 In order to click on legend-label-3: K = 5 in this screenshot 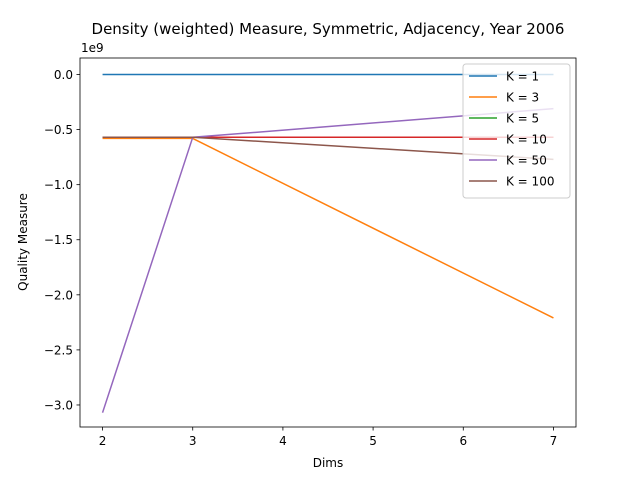, I will do `click(522, 119)`.